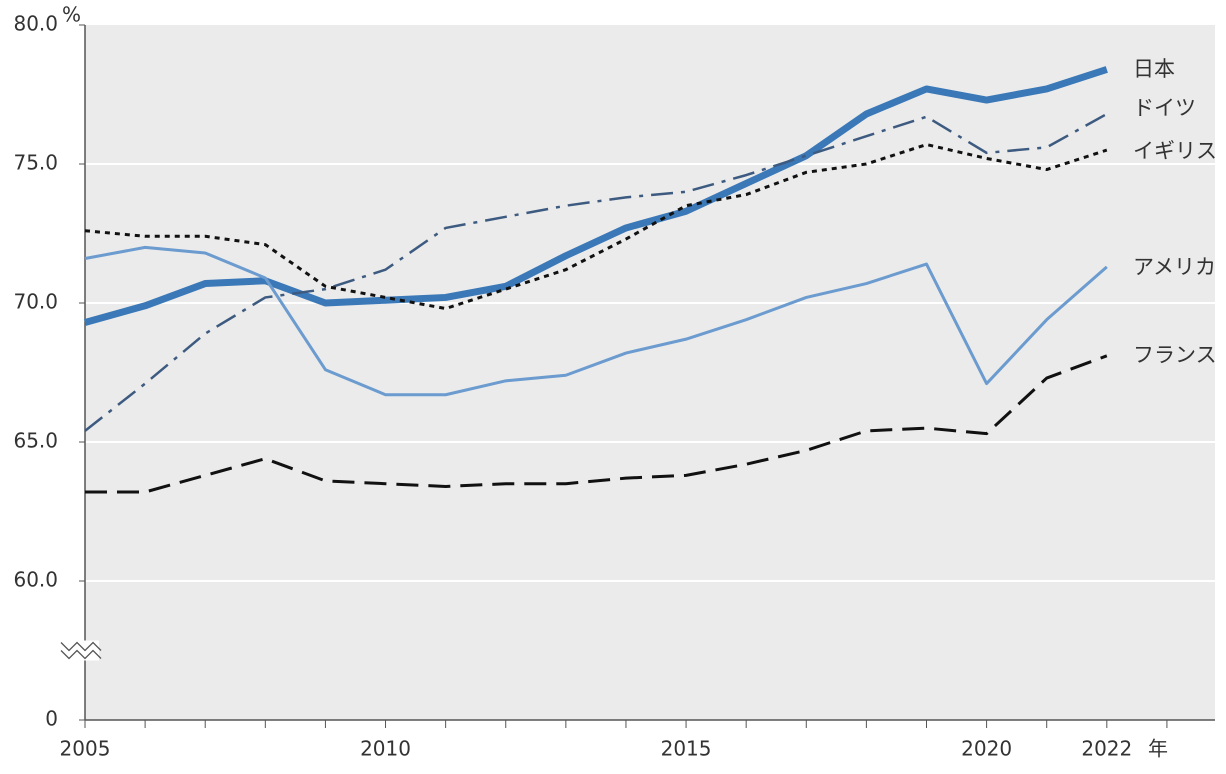  What do you see at coordinates (81, 650) in the screenshot?
I see `axis-break` at bounding box center [81, 650].